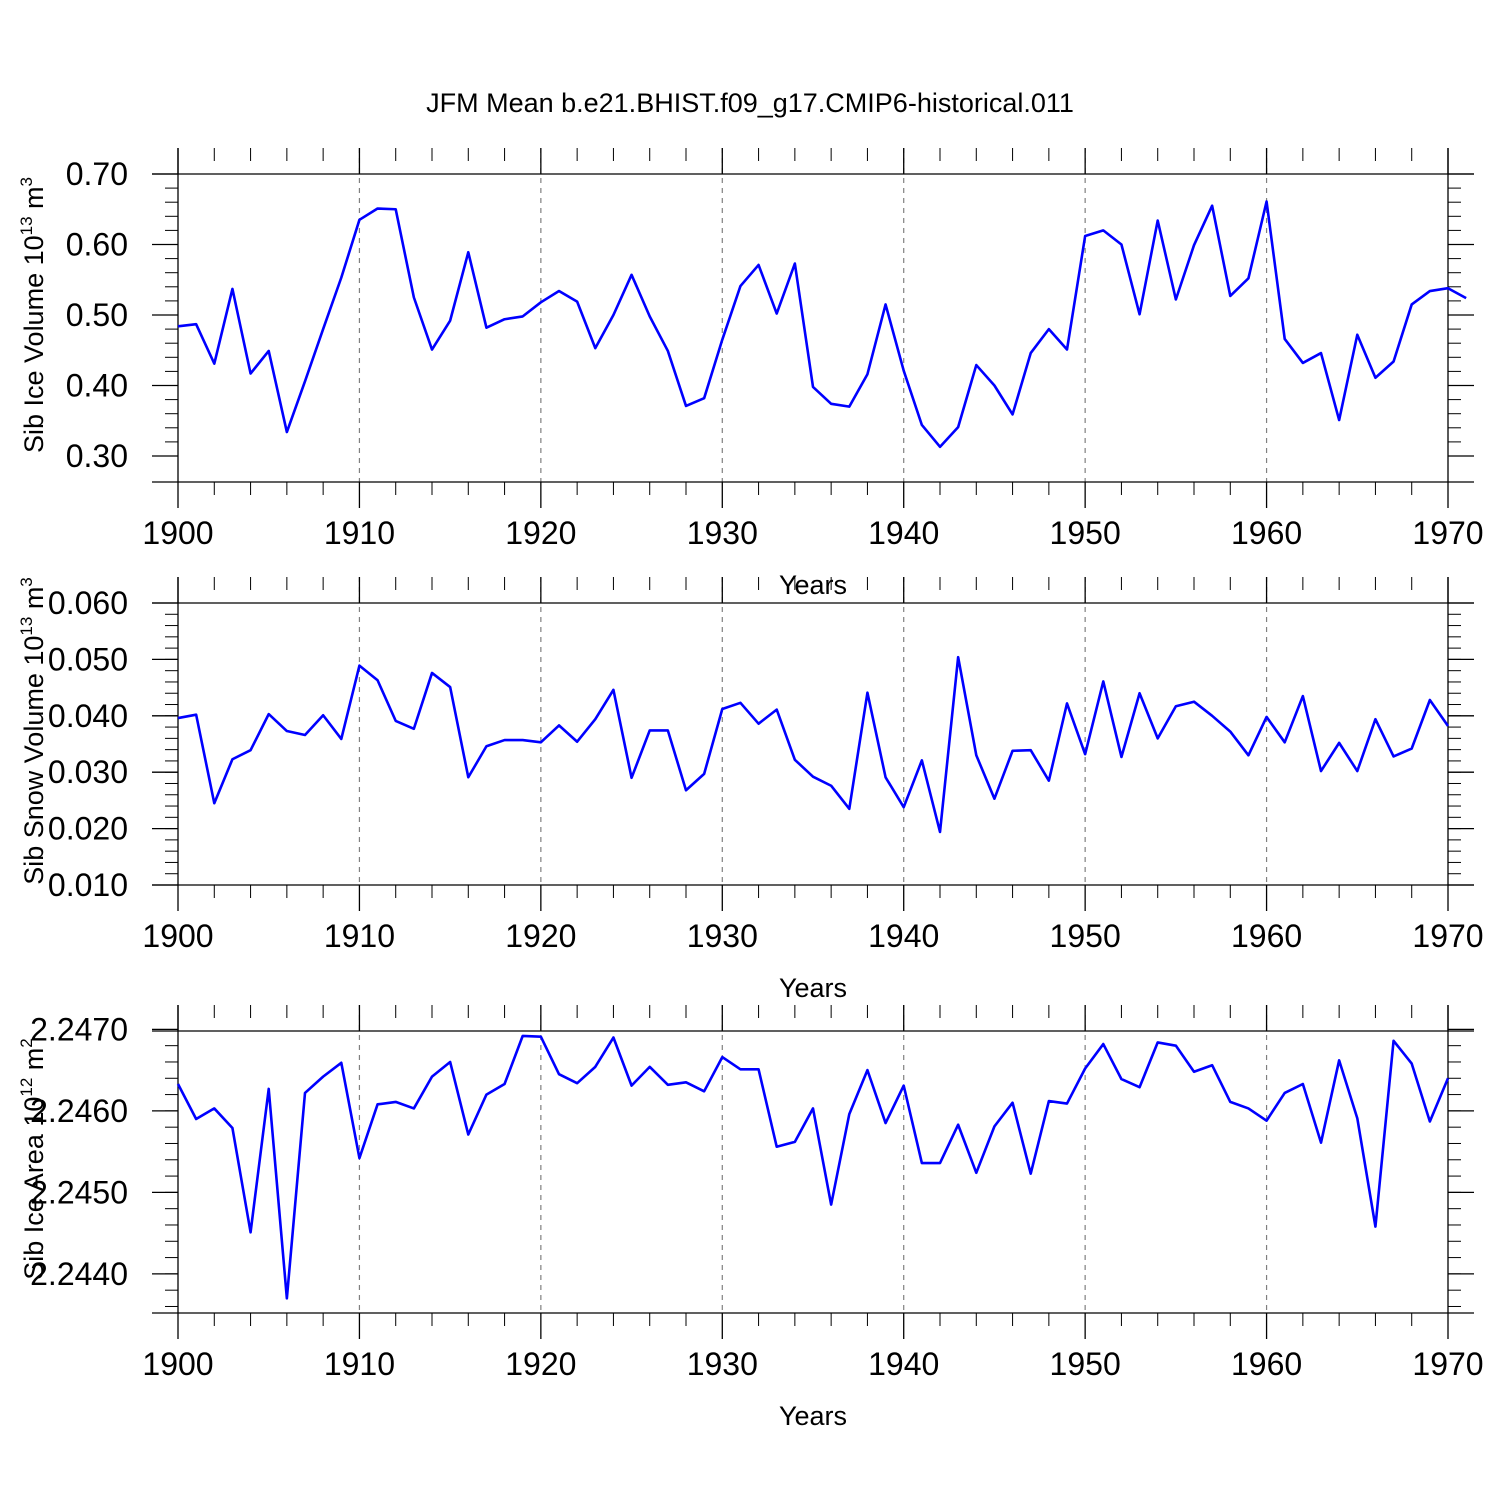 This screenshot has width=1500, height=1505. What do you see at coordinates (97, 245) in the screenshot?
I see `y-tick-label: 0.60` at bounding box center [97, 245].